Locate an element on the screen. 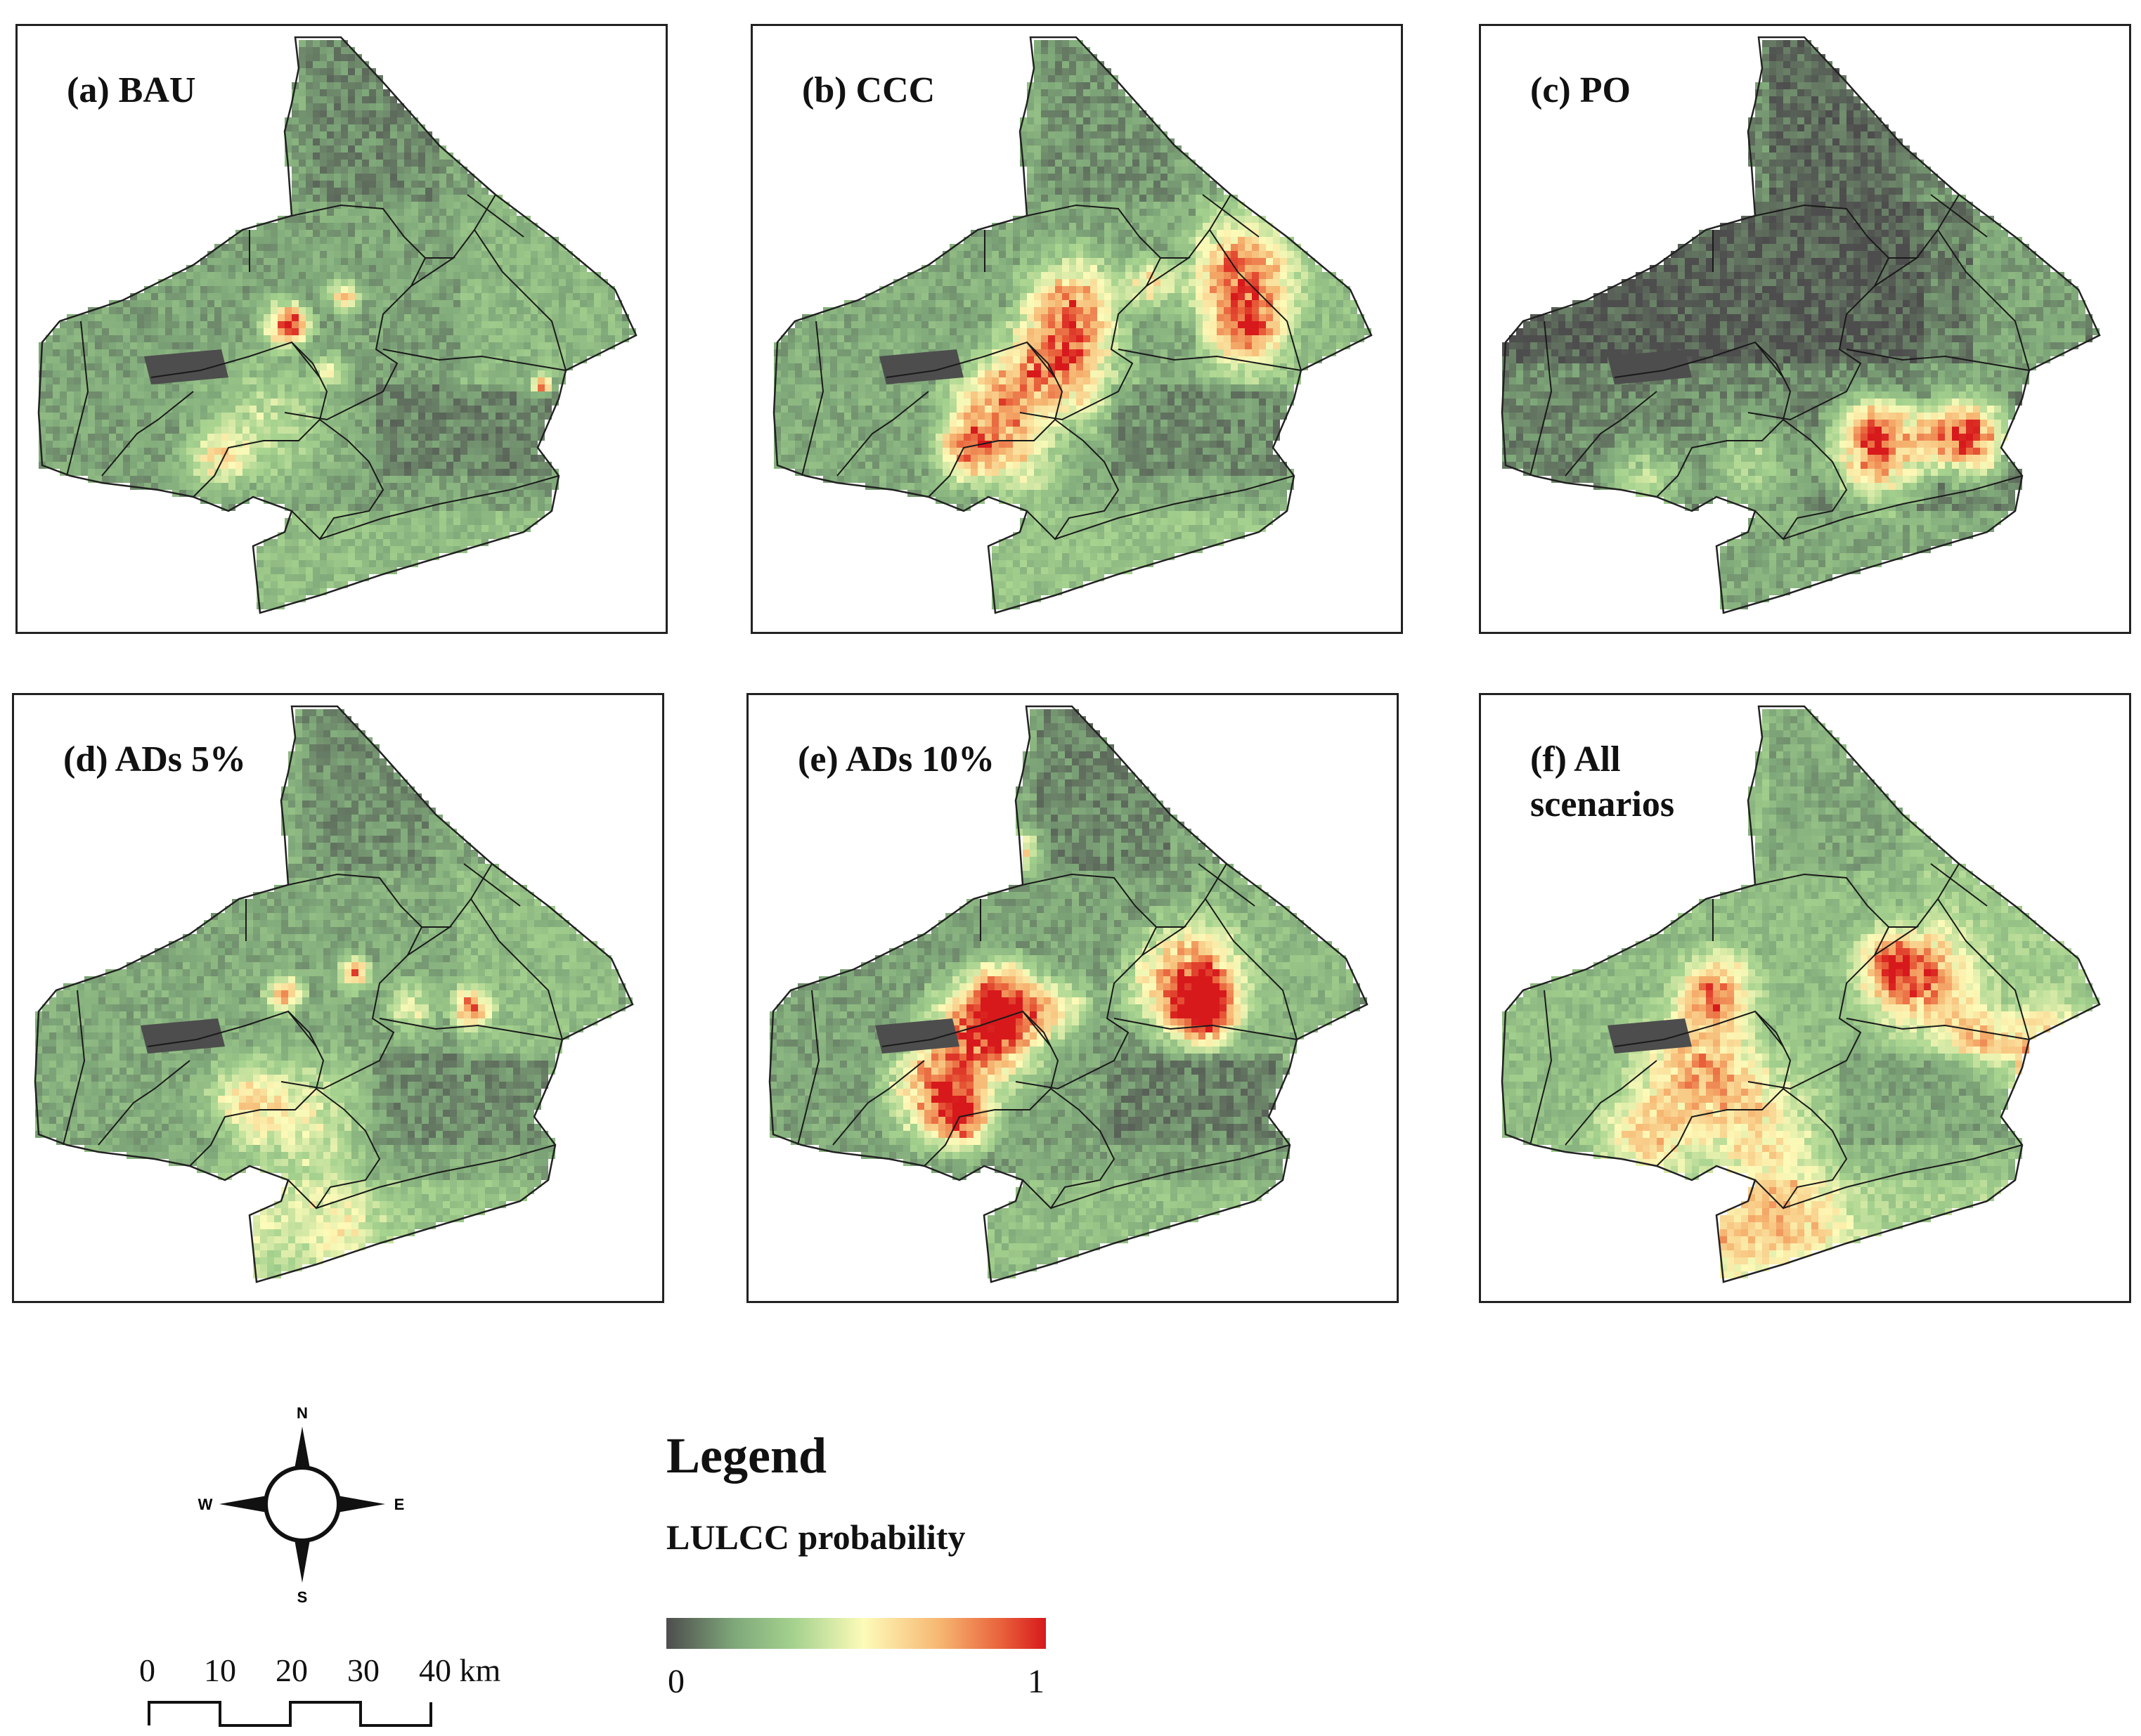 Image resolution: width=2141 pixels, height=1736 pixels. map-d-boundaries is located at coordinates (334, 994).